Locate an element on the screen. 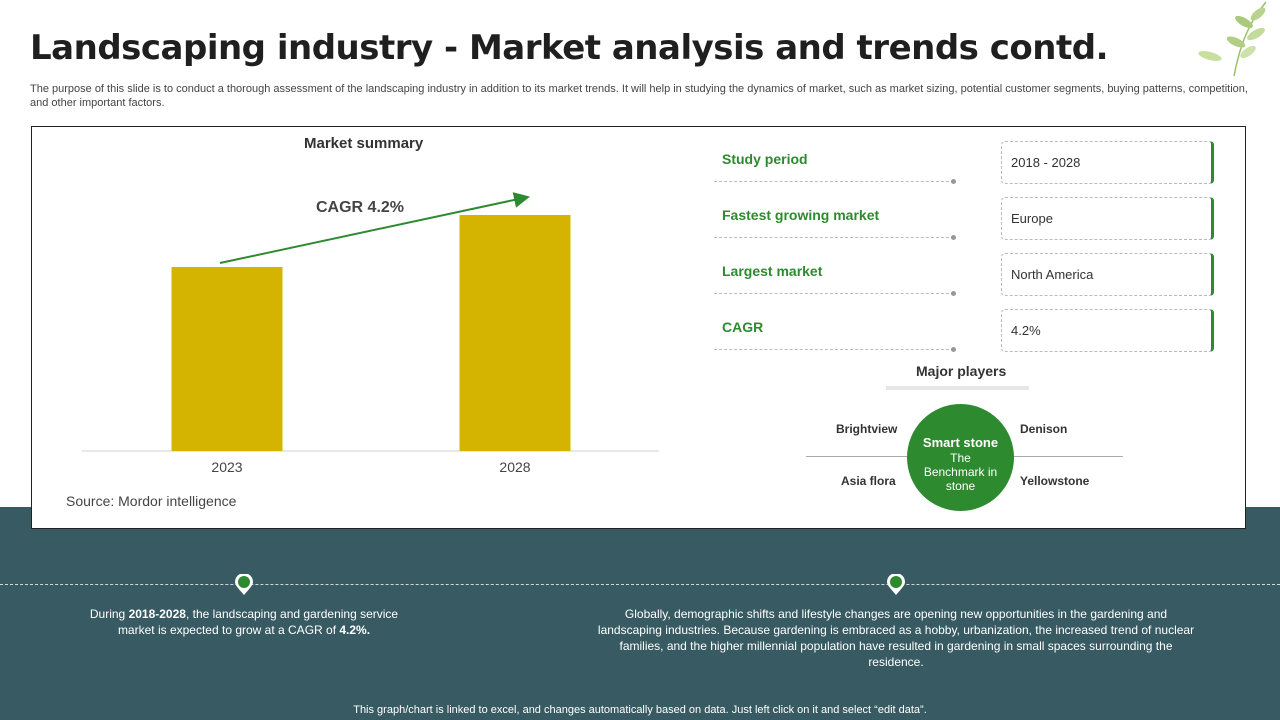 This screenshot has height=720, width=1280. chart-title: Market summary is located at coordinates (364, 143).